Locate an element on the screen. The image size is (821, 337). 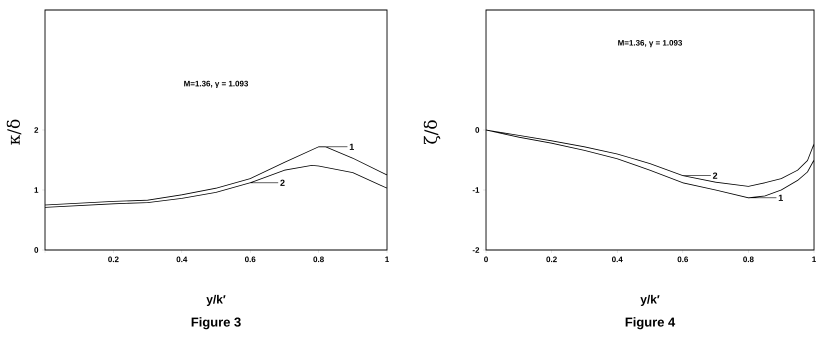
y-axis-title: ζ/δ is located at coordinates (432, 132).